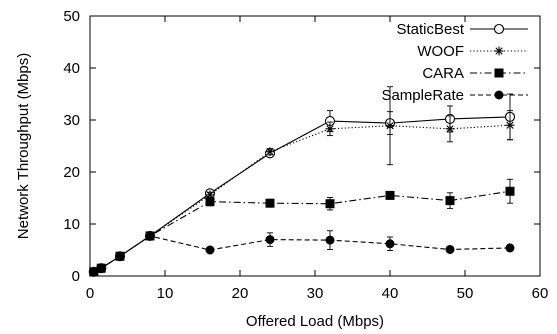 Image resolution: width=557 pixels, height=334 pixels. What do you see at coordinates (71, 68) in the screenshot?
I see `y-tick-label: 40` at bounding box center [71, 68].